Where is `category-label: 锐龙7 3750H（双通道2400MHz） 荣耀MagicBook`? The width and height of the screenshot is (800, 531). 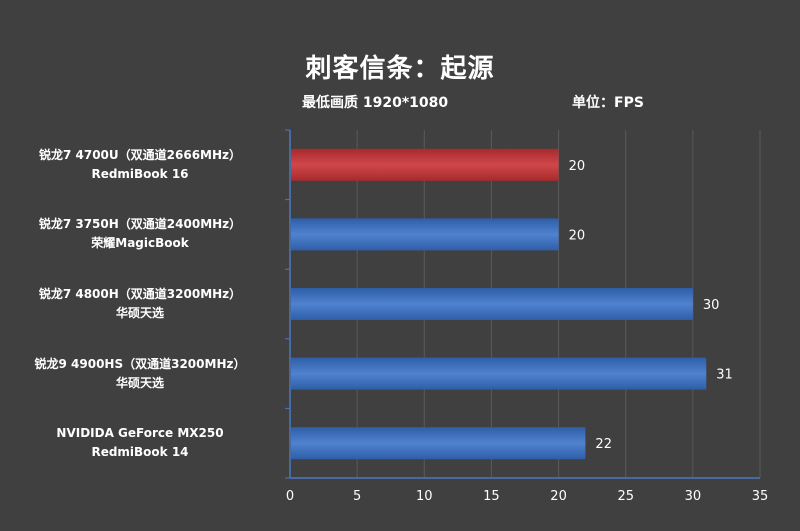
category-label: 锐龙7 3750H（双通道2400MHz） 荣耀MagicBook is located at coordinates (140, 234).